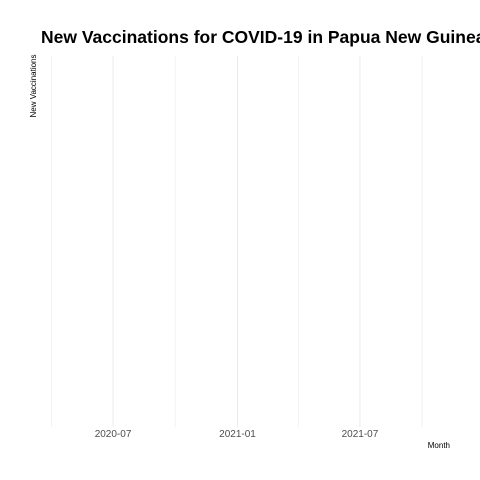  I want to click on x-tick-label: 2021-01, so click(237, 434).